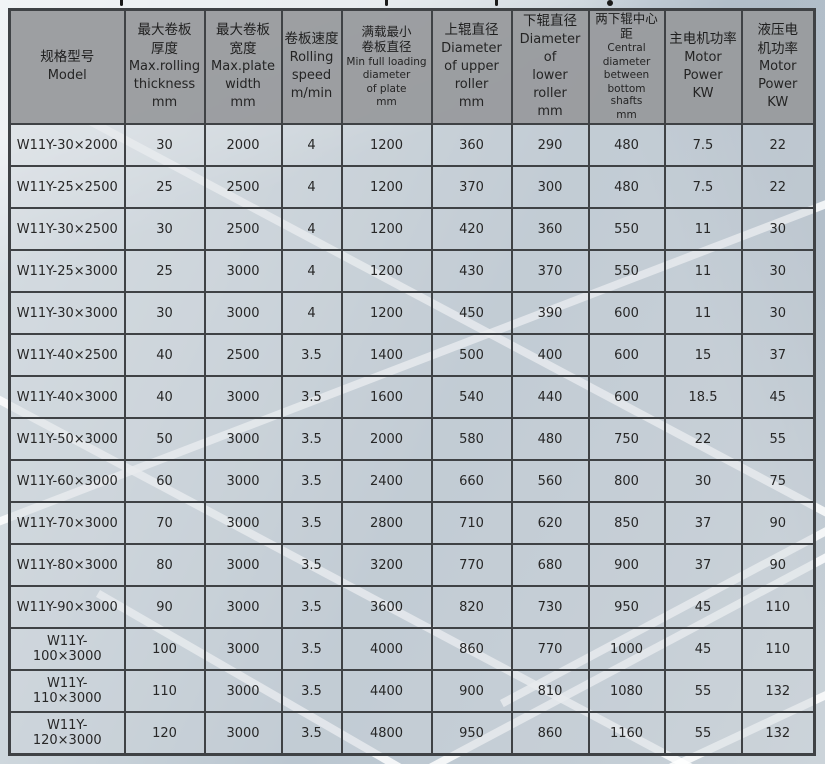  Describe the element at coordinates (386, 523) in the screenshot. I see `value-cell-min-dia: 2800` at that location.